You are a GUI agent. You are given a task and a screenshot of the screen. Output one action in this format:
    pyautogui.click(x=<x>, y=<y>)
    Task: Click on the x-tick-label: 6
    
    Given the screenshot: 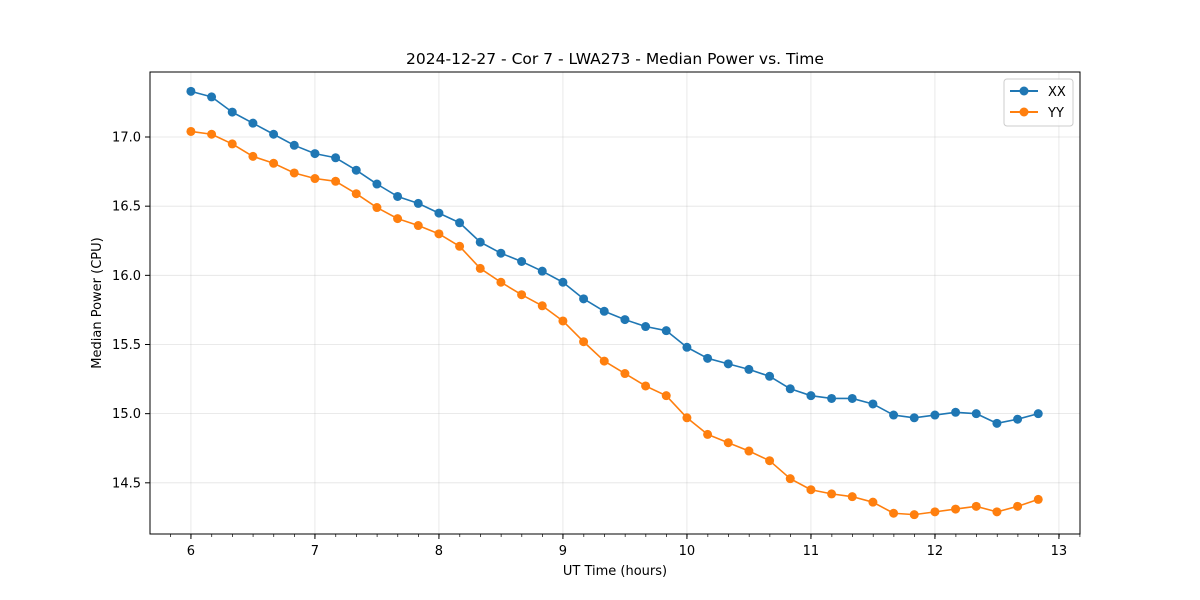 What is the action you would take?
    pyautogui.click(x=191, y=551)
    